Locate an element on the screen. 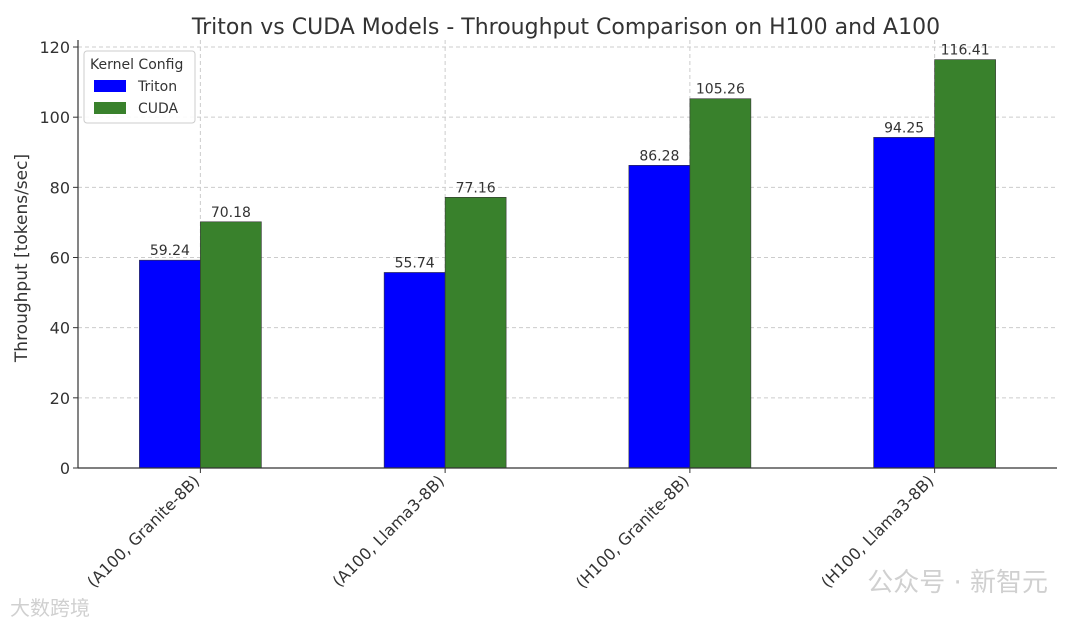 The image size is (1080, 626). data-label: 70.18 is located at coordinates (231, 213).